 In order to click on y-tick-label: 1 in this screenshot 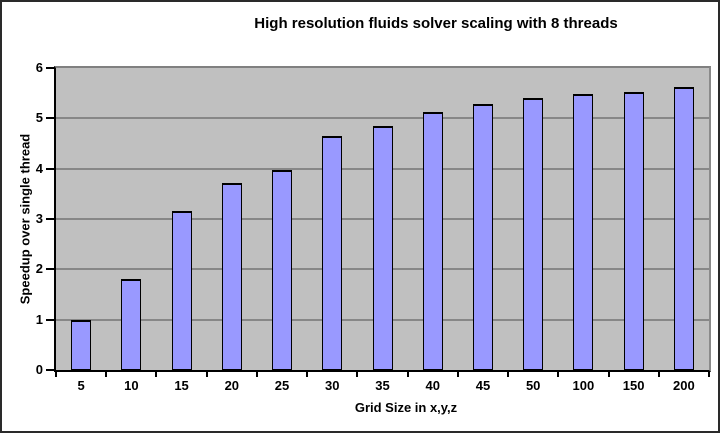, I will do `click(39, 319)`.